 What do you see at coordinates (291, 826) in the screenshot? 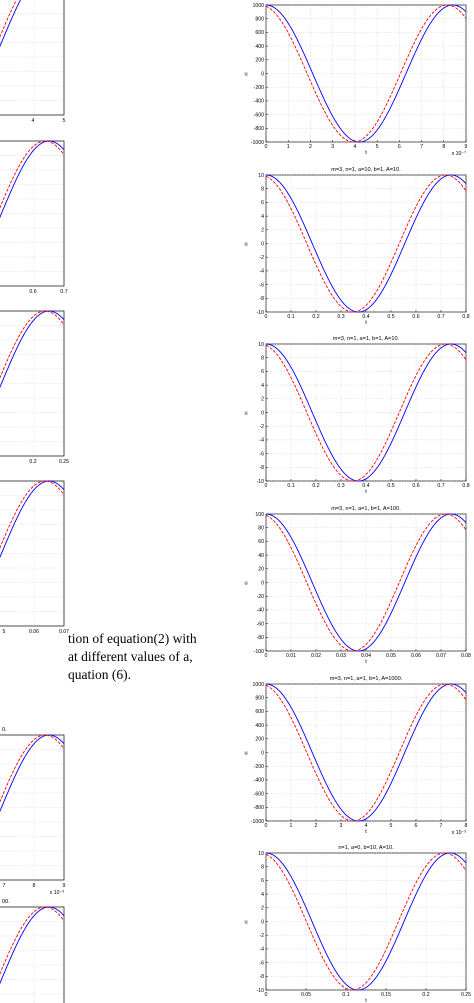
I see `x-tick-label: 1` at bounding box center [291, 826].